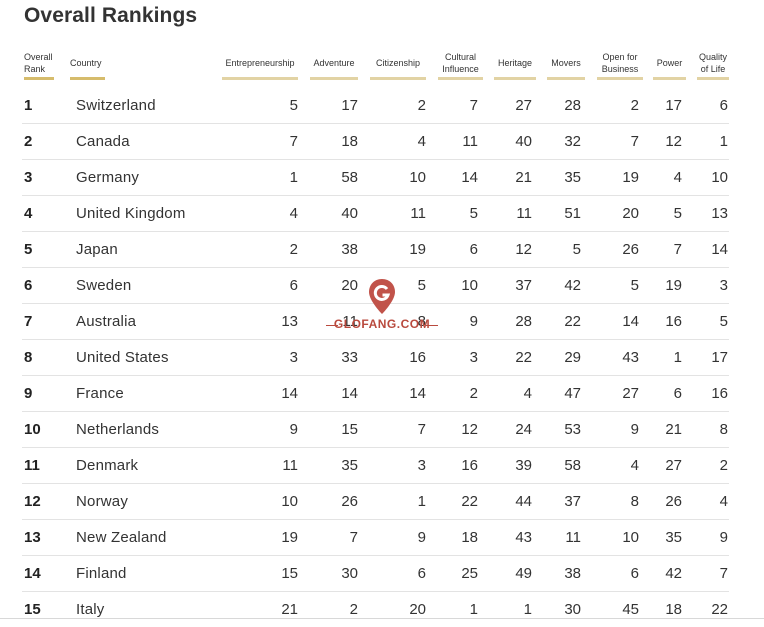 The height and width of the screenshot is (627, 764). I want to click on heritage-cell: 37, so click(523, 285).